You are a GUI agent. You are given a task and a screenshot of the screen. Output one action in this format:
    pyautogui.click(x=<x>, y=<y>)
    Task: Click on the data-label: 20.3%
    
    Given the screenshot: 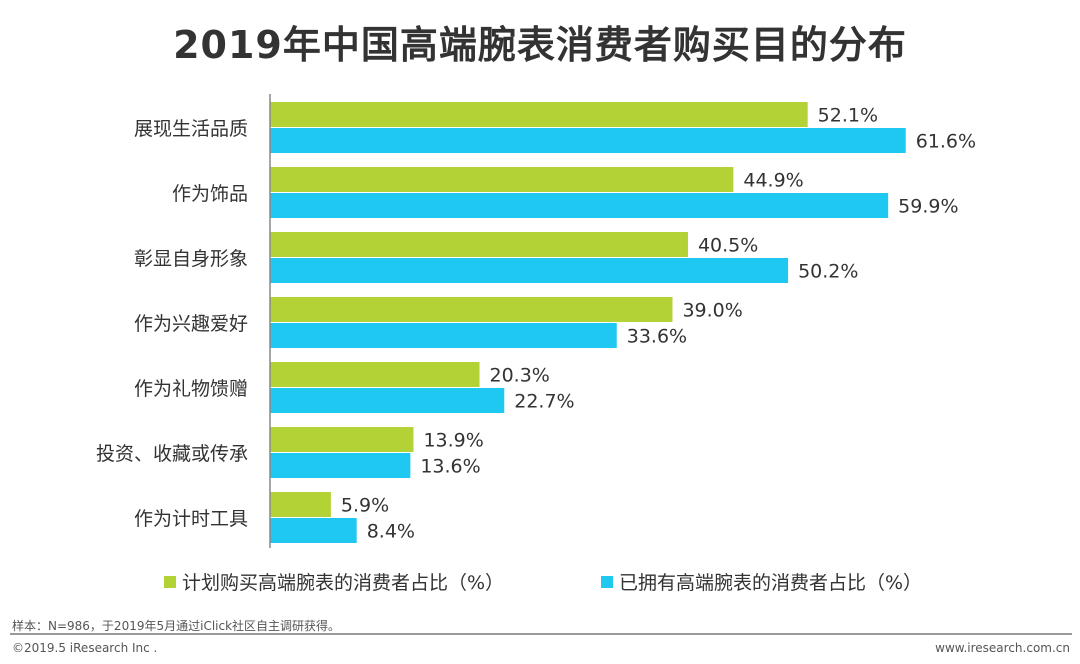 What is the action you would take?
    pyautogui.click(x=519, y=376)
    